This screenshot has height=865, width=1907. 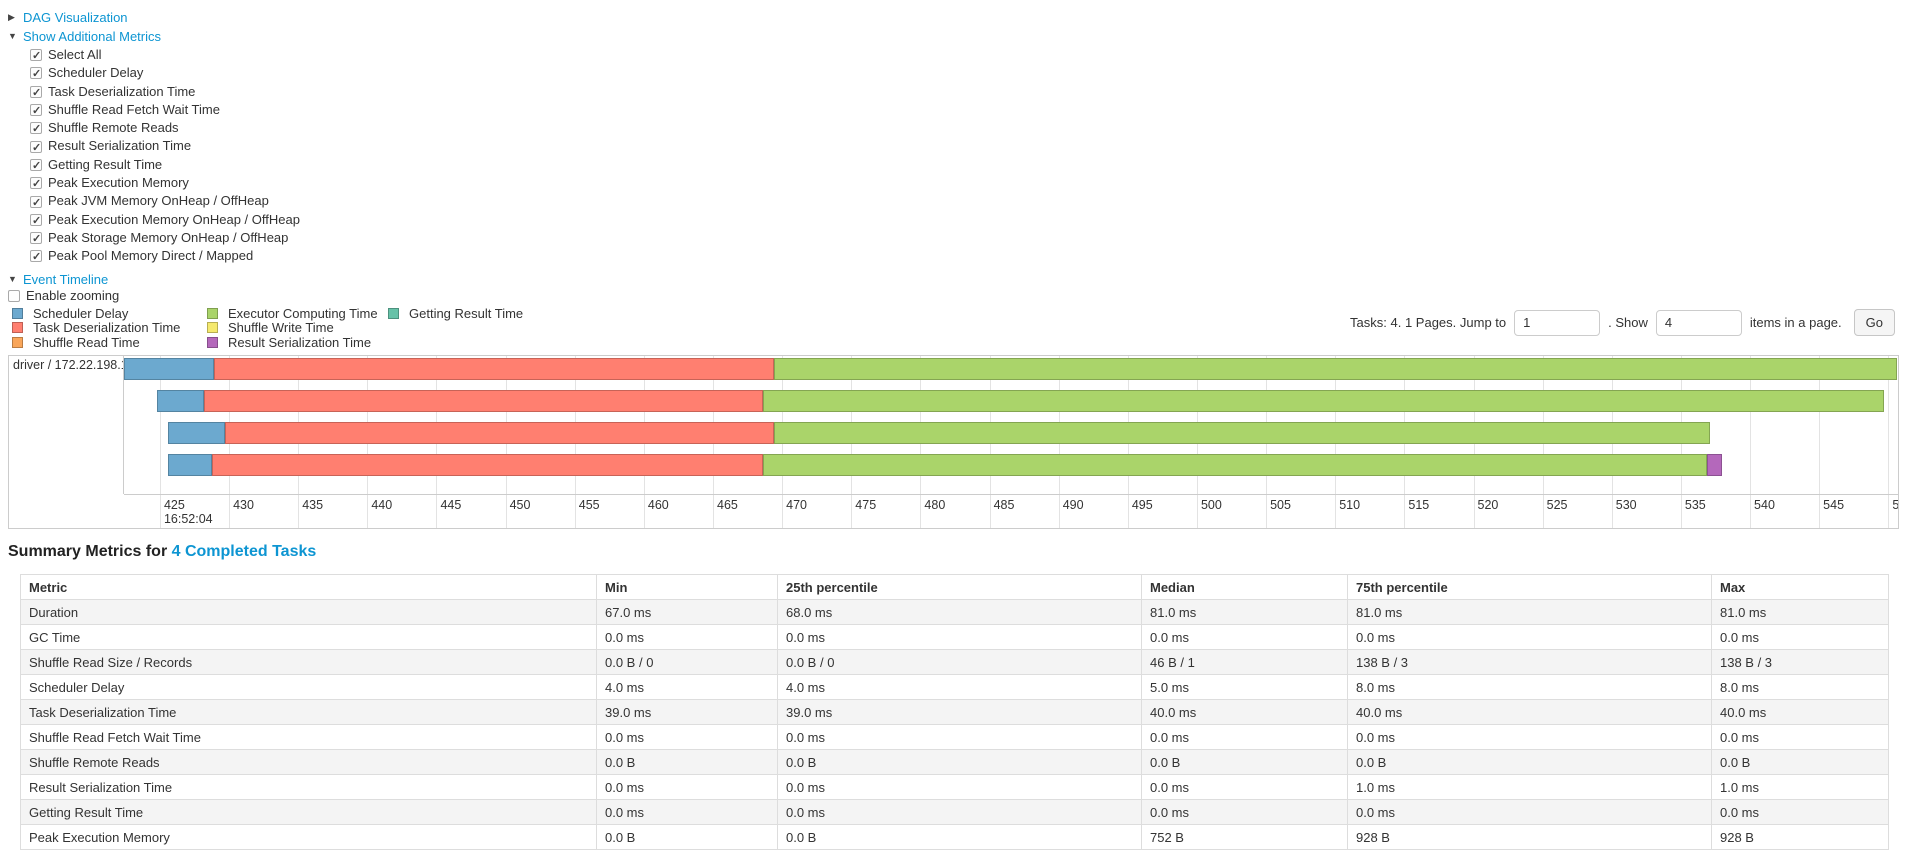 What do you see at coordinates (113, 128) in the screenshot?
I see `checkbox-label: Shuffle Remote Reads` at bounding box center [113, 128].